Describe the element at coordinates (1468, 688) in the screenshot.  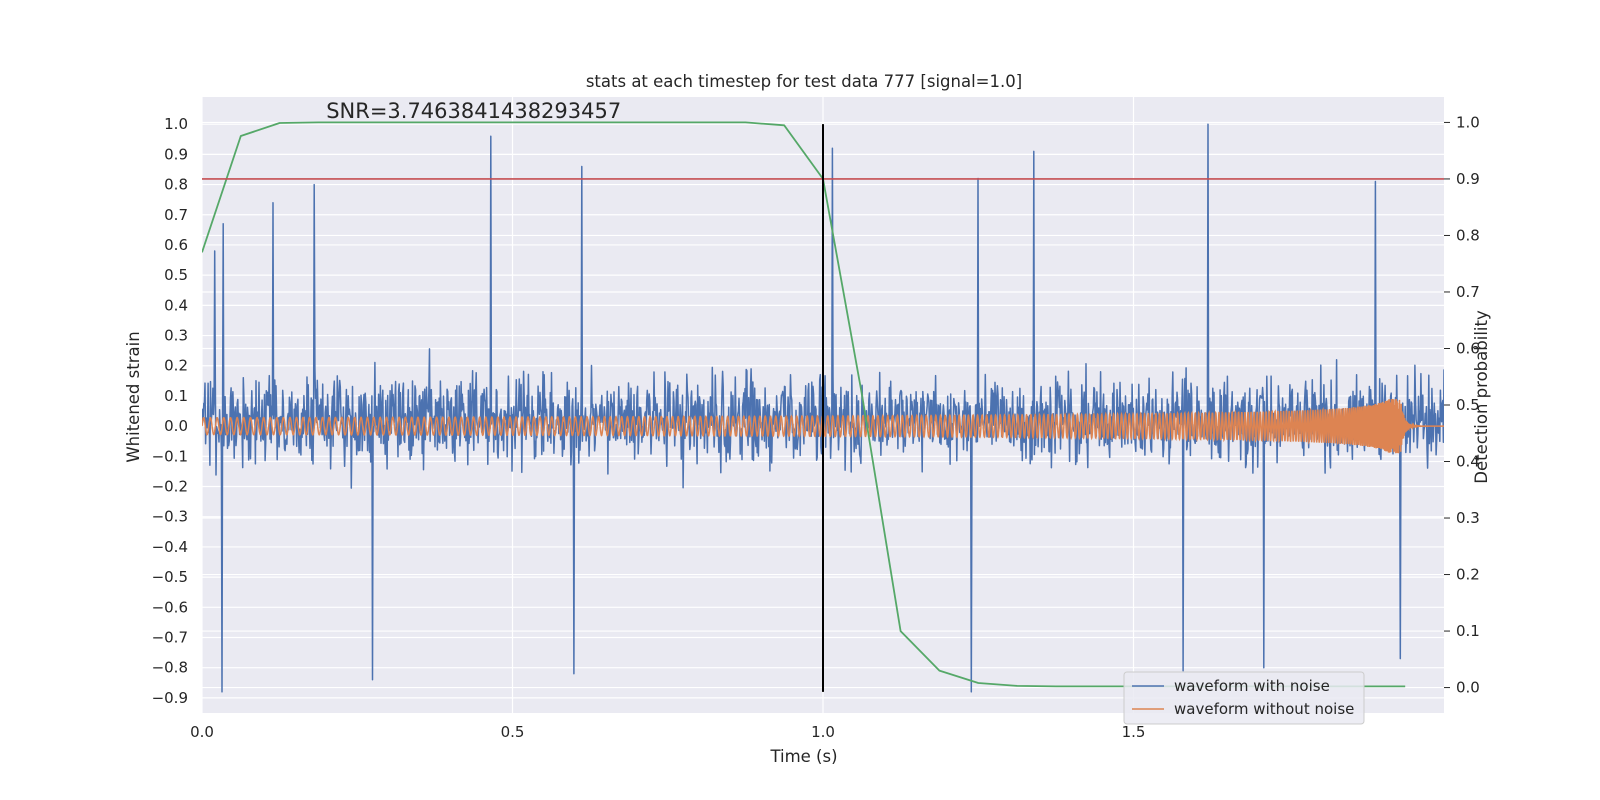
I see `y-right-tick-label: 0.0` at that location.